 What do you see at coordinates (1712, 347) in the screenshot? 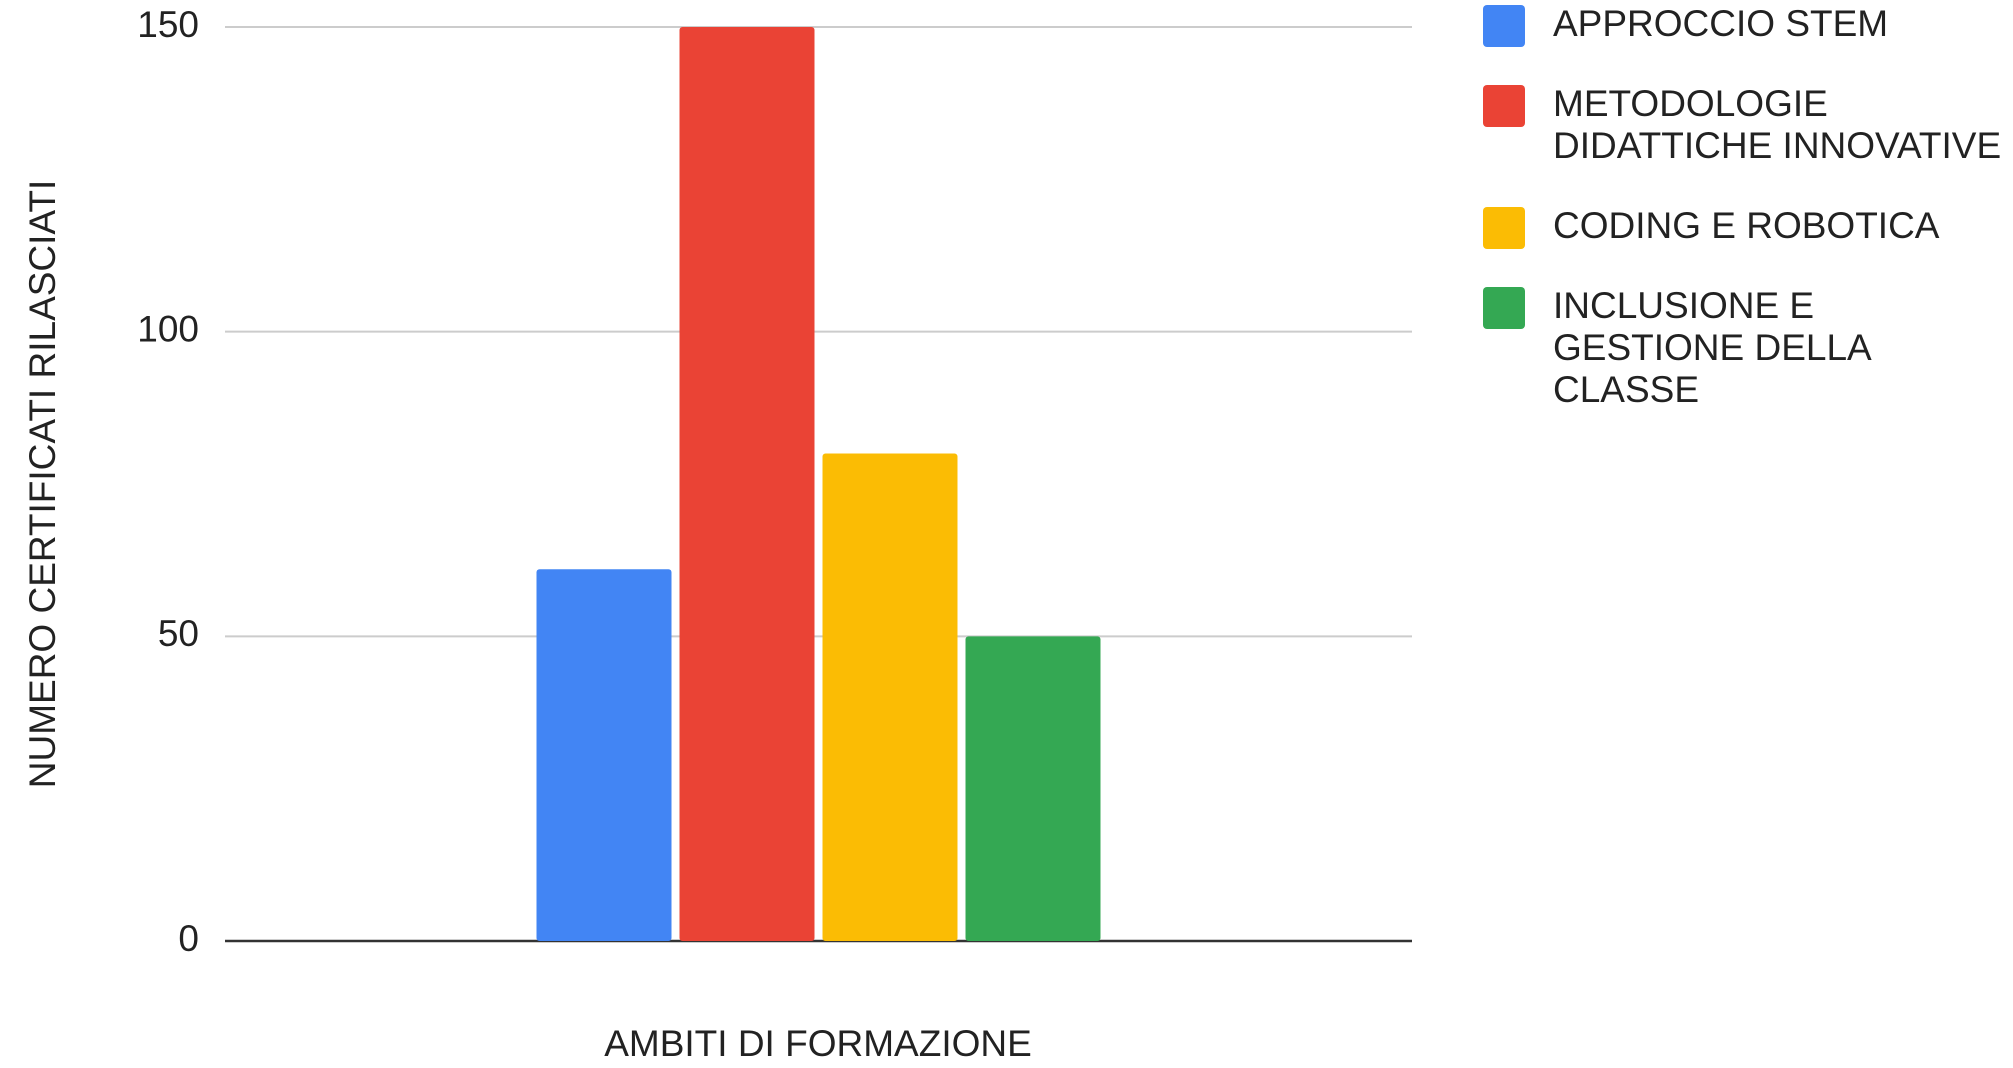
I see `legend-label: INCLUSIONE E GESTIONE DELLA CLASSE` at bounding box center [1712, 347].